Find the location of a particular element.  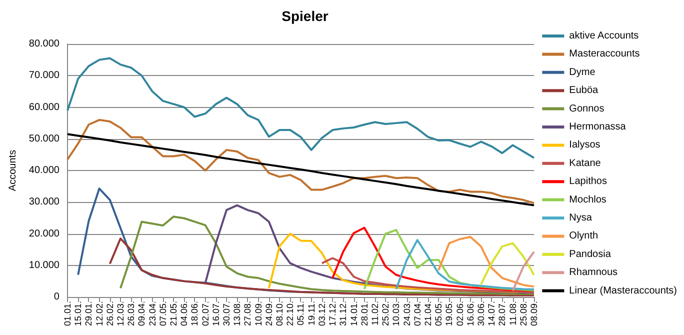

legend-label: Gonnos is located at coordinates (586, 108).